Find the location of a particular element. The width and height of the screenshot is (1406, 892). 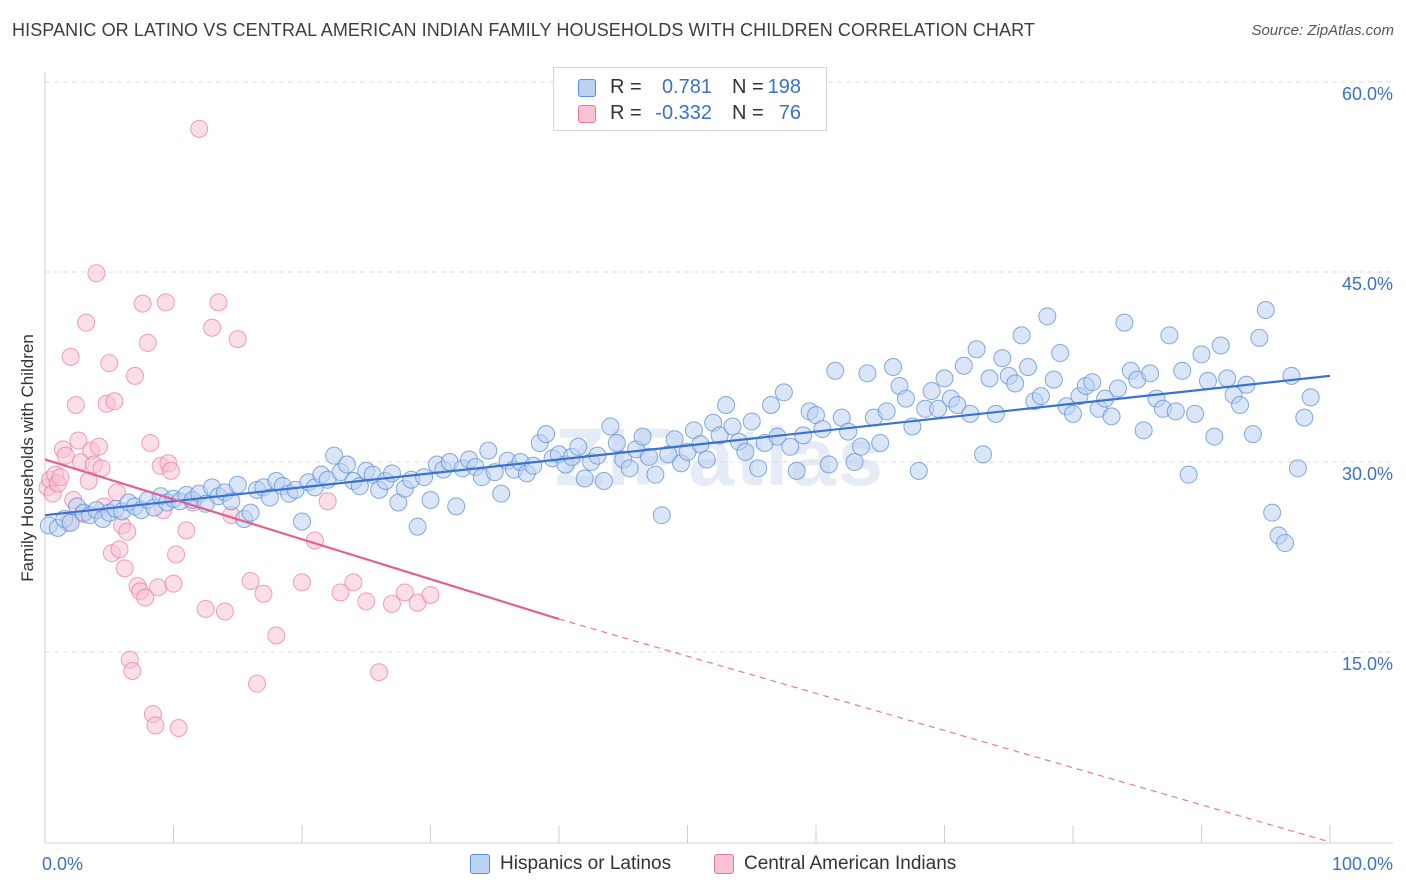

x-tick-label: 100.0% is located at coordinates (1362, 864).